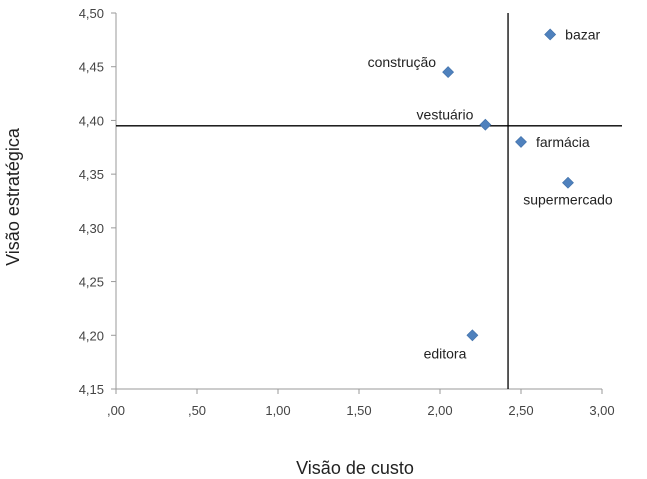 The height and width of the screenshot is (479, 647). I want to click on x-tick-label: ,00, so click(116, 410).